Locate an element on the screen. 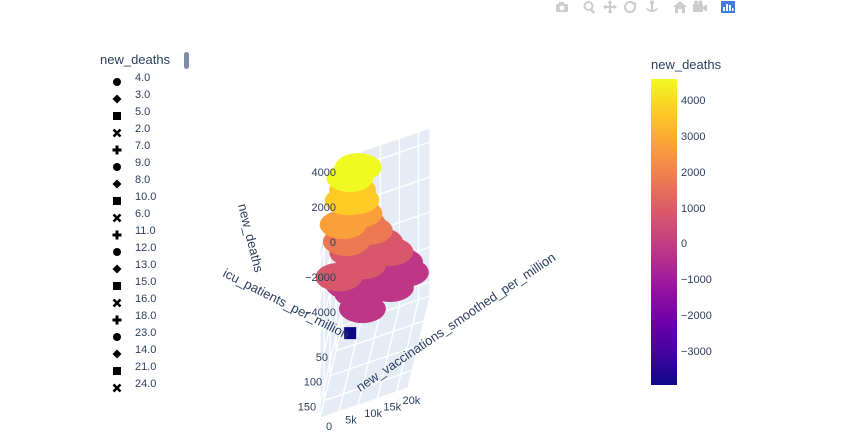  z-tick-label: −4000 is located at coordinates (320, 313).